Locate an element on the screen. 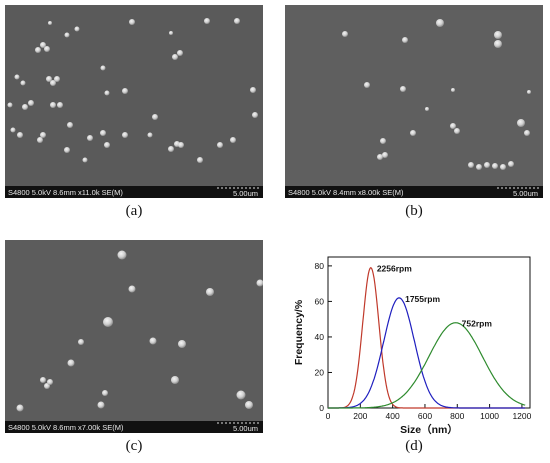 The height and width of the screenshot is (463, 550). x-tick-label: 400 is located at coordinates (393, 416).